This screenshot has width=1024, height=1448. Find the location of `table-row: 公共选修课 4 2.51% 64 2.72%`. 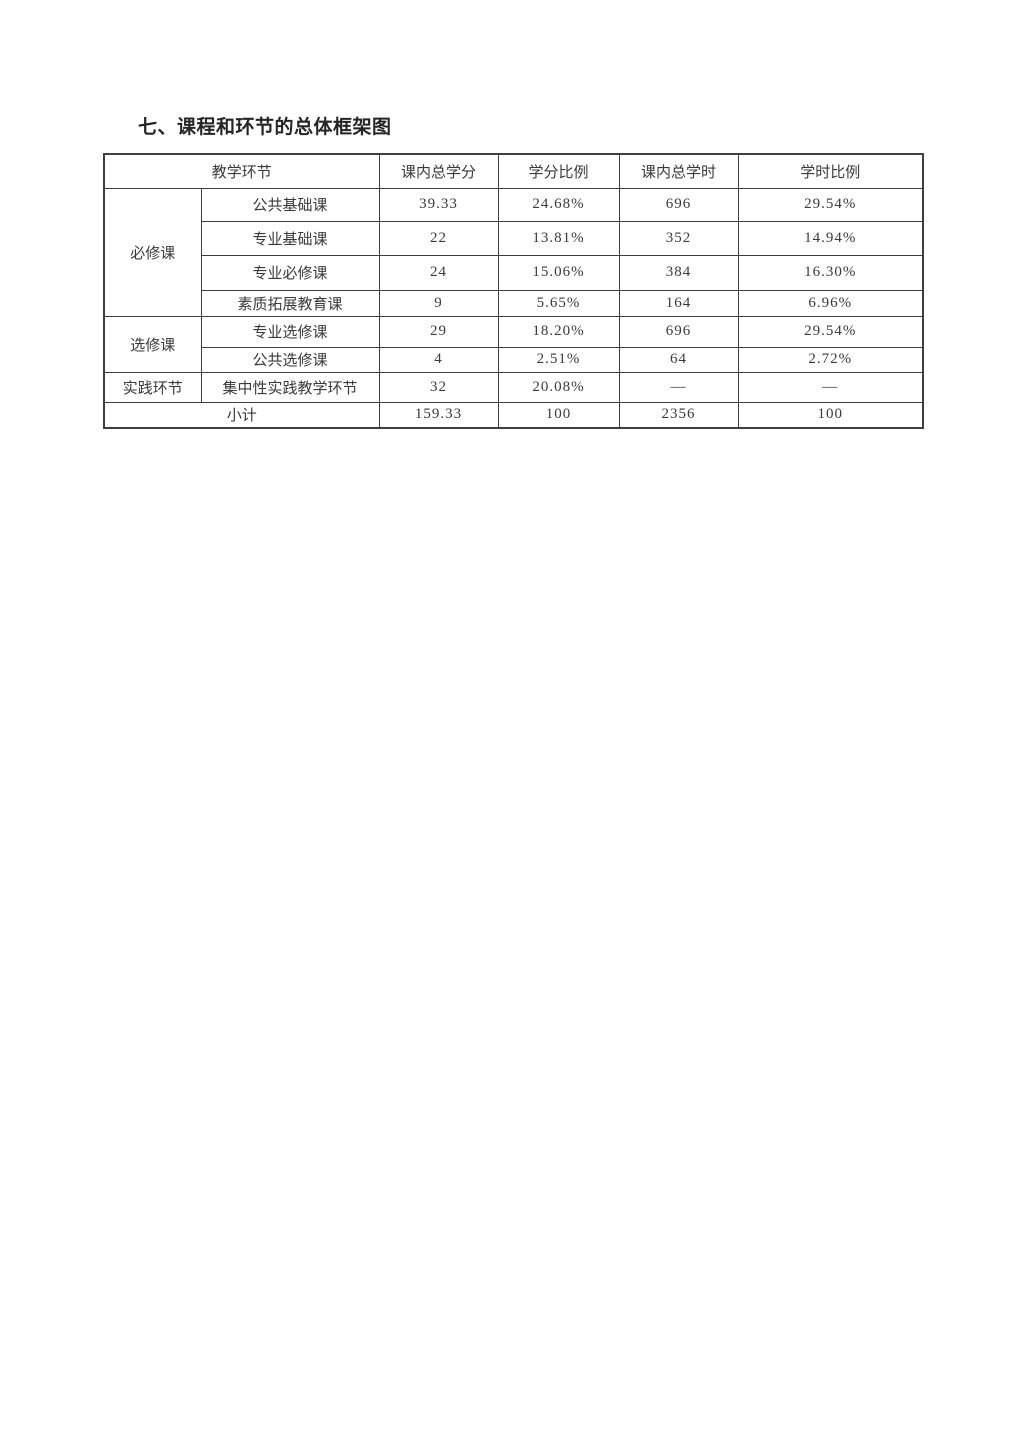

table-row: 公共选修课 4 2.51% 64 2.72% is located at coordinates (514, 359).